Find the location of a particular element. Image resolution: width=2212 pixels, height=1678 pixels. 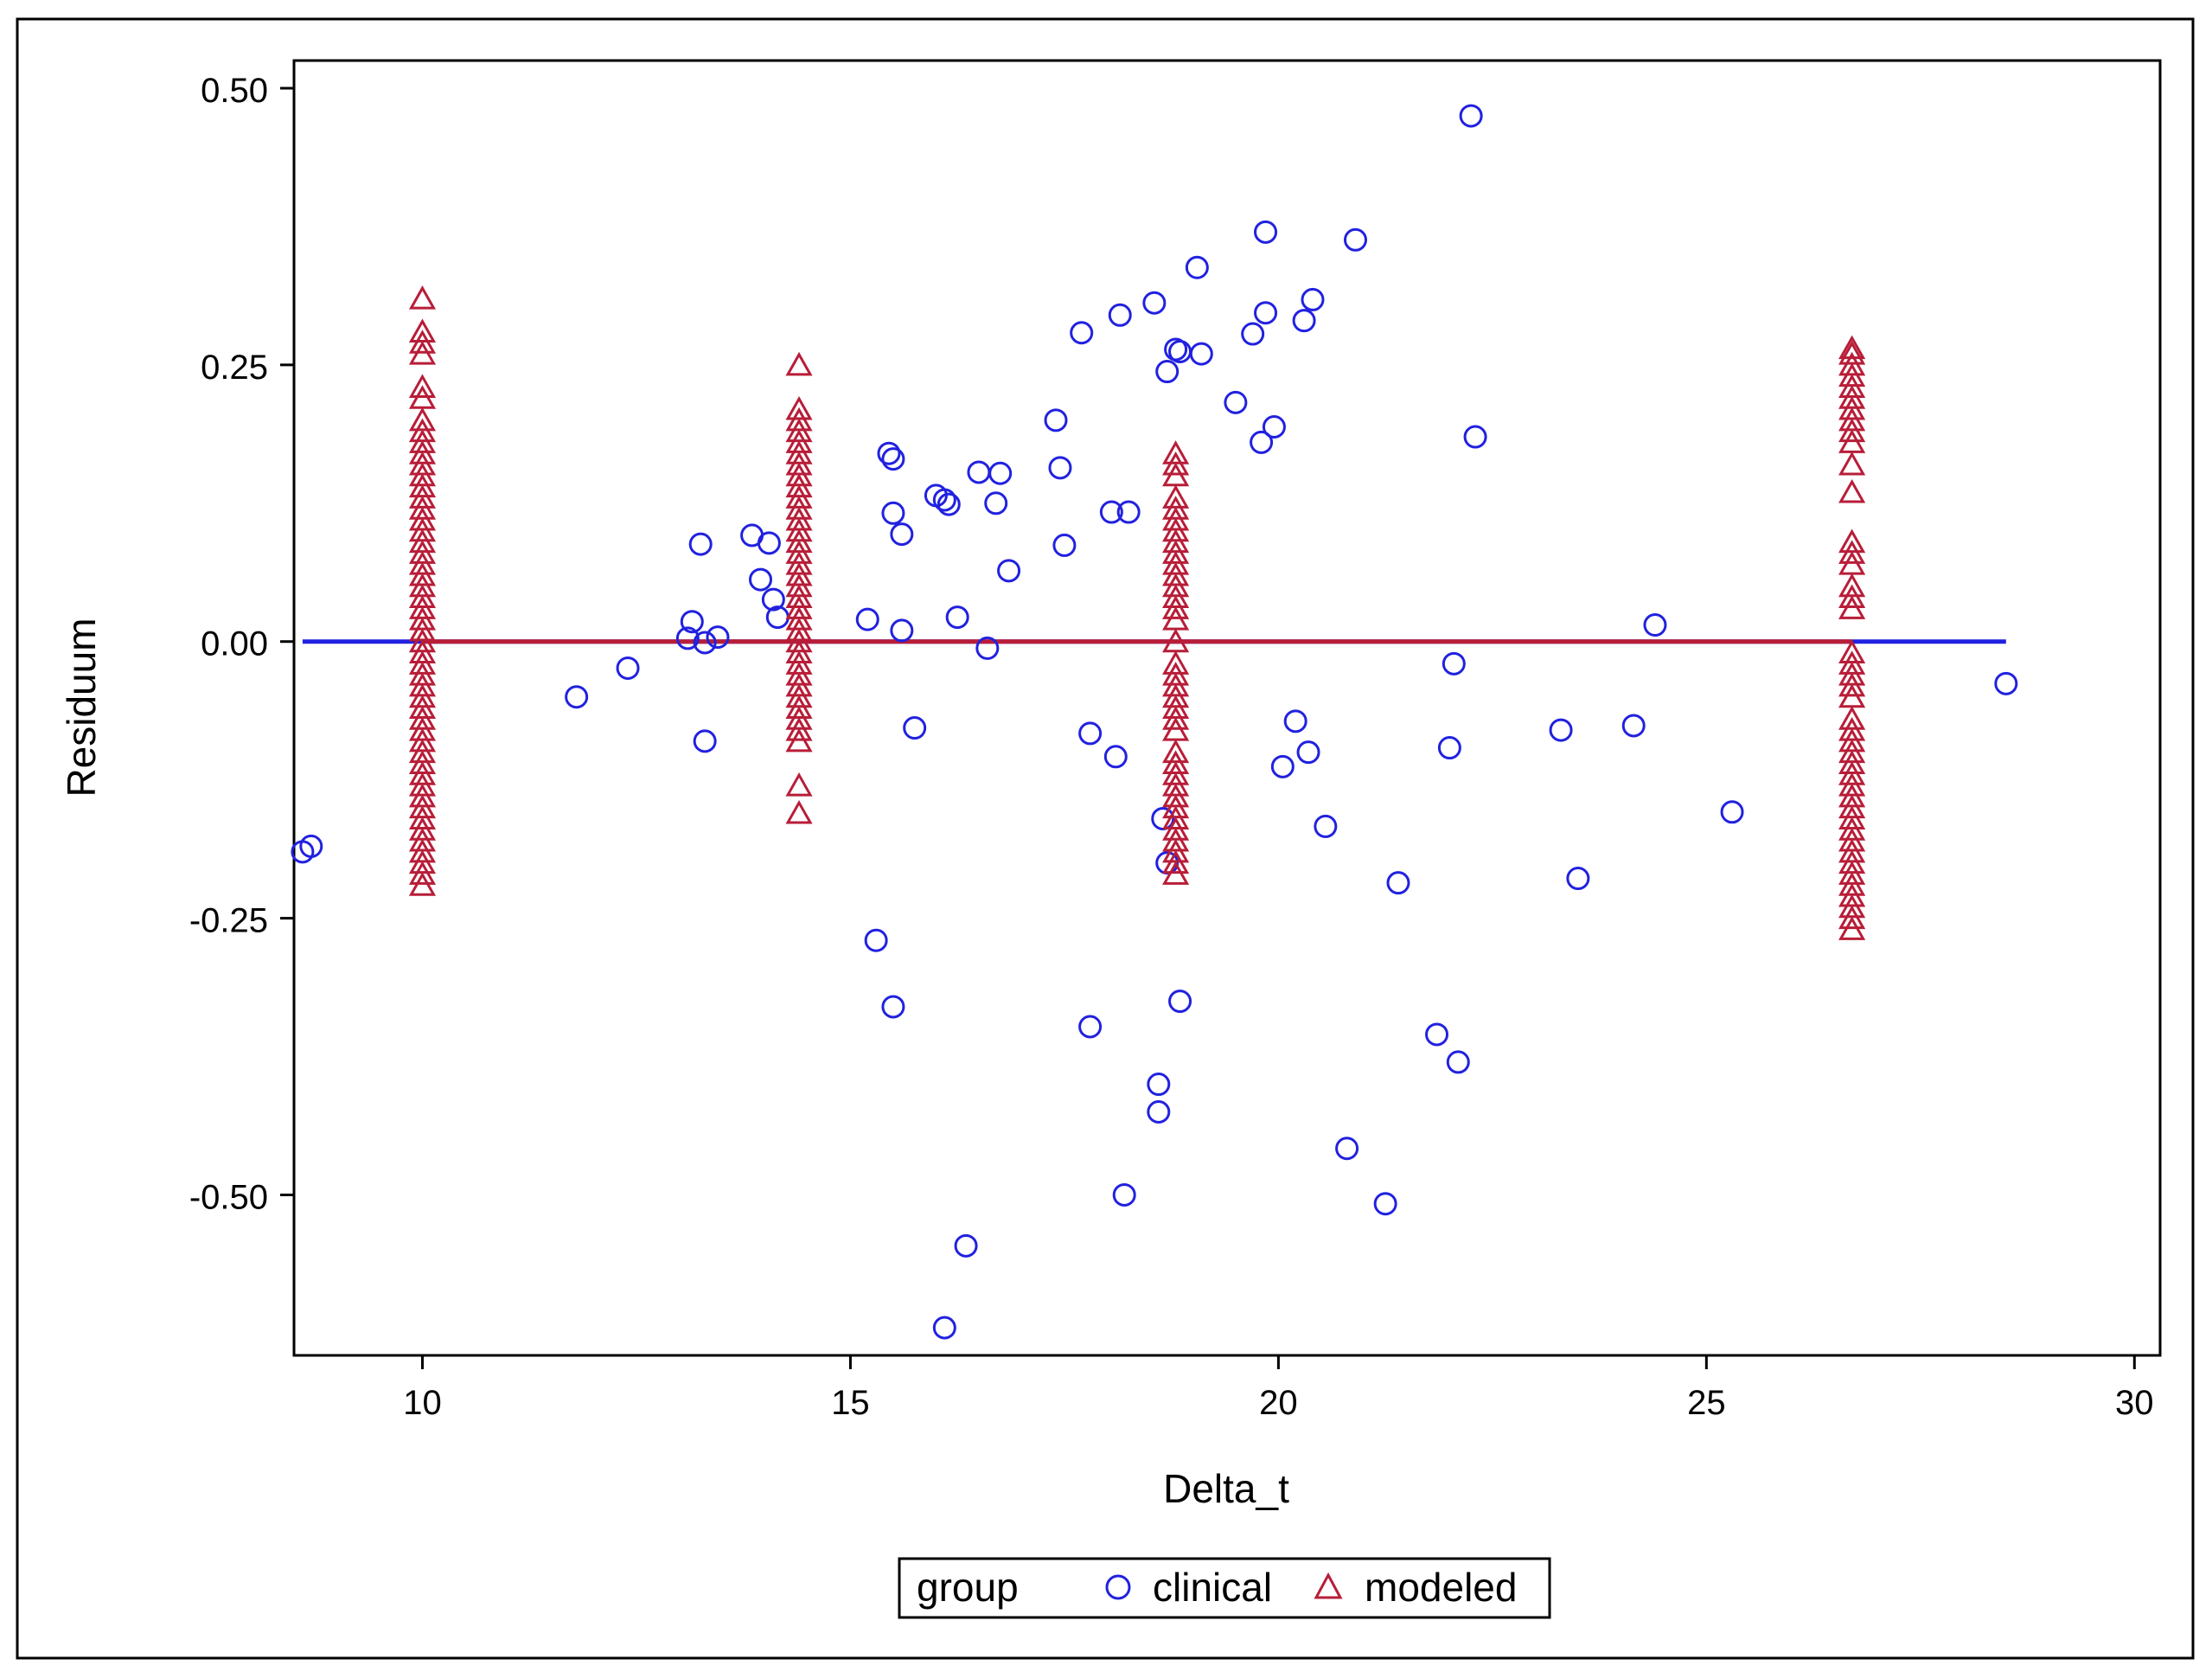

x-axis-label: Delta_t is located at coordinates (1226, 1489).